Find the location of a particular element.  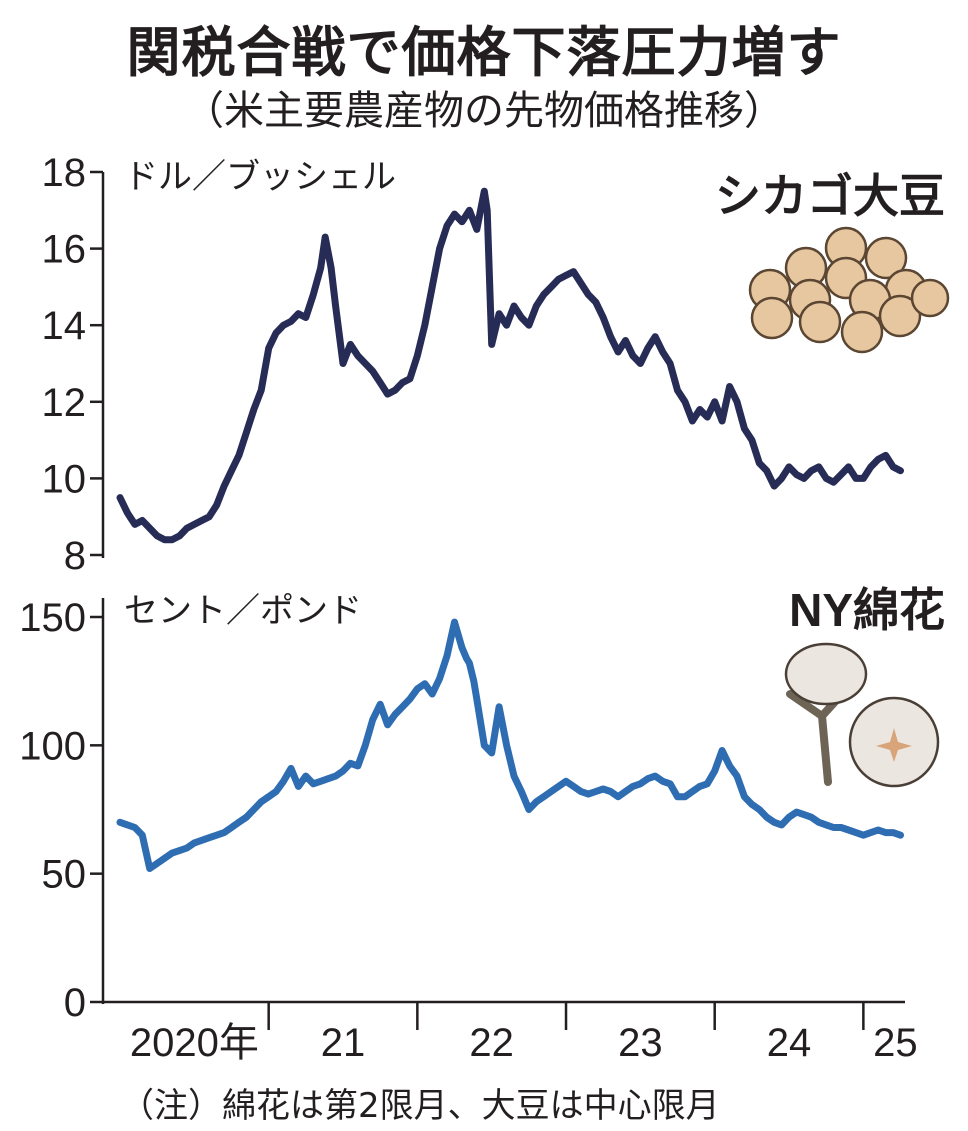

x-tick-label: 2020年 is located at coordinates (194, 1043).